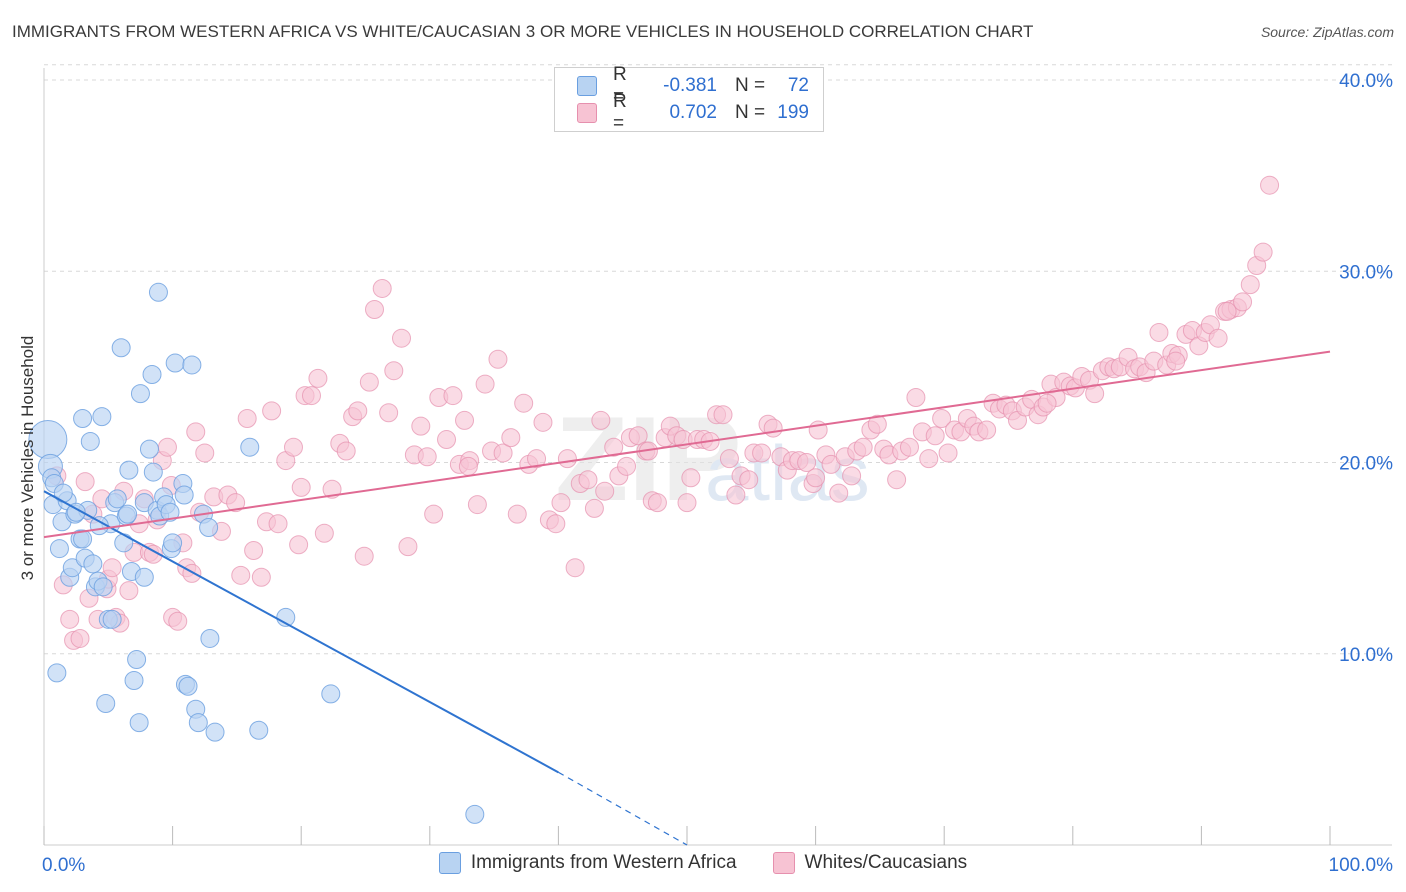 The image size is (1406, 892). Describe the element at coordinates (587, 863) in the screenshot. I see `legend-item-western-africa: Immigrants from Western Africa` at that location.